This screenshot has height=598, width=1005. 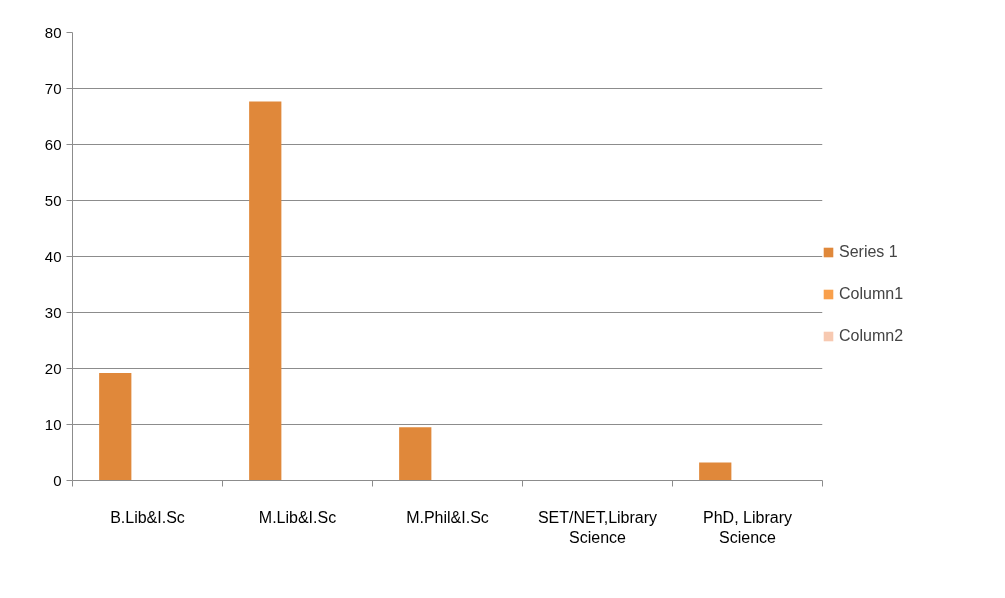 I want to click on legend-label: Series 1, so click(x=869, y=252).